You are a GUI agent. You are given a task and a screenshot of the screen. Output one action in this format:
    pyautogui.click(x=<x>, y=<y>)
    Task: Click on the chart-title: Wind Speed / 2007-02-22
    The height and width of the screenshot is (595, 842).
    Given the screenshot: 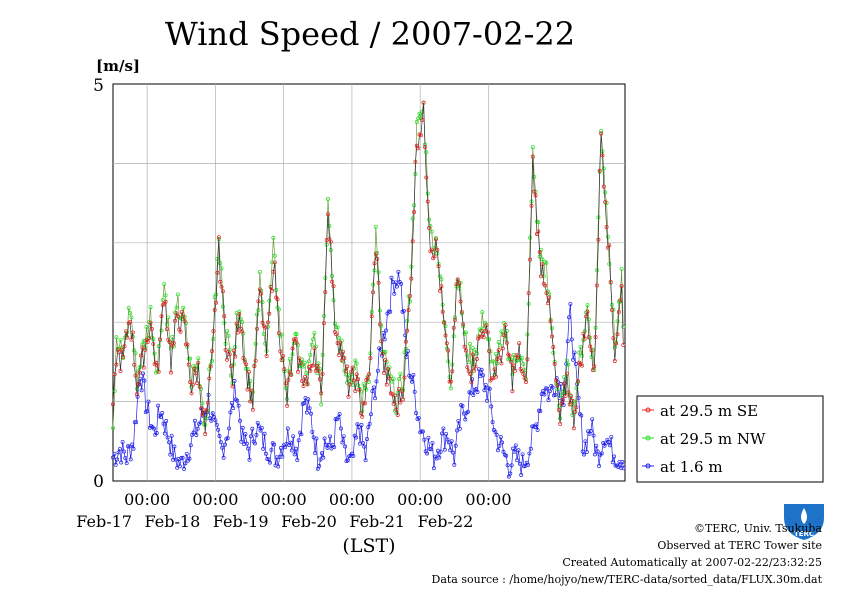 What is the action you would take?
    pyautogui.click(x=370, y=34)
    